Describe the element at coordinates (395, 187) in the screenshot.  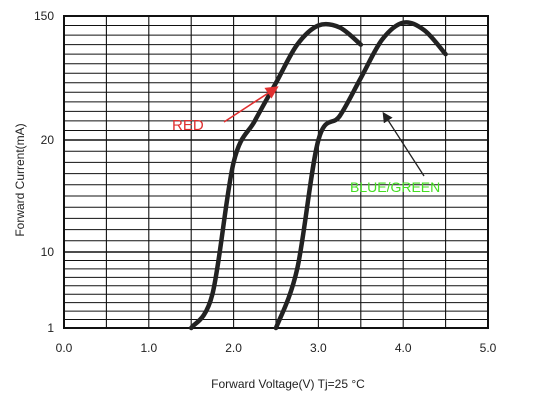
I see `annotation-blue-green-label: BLUE/GREEN` at that location.